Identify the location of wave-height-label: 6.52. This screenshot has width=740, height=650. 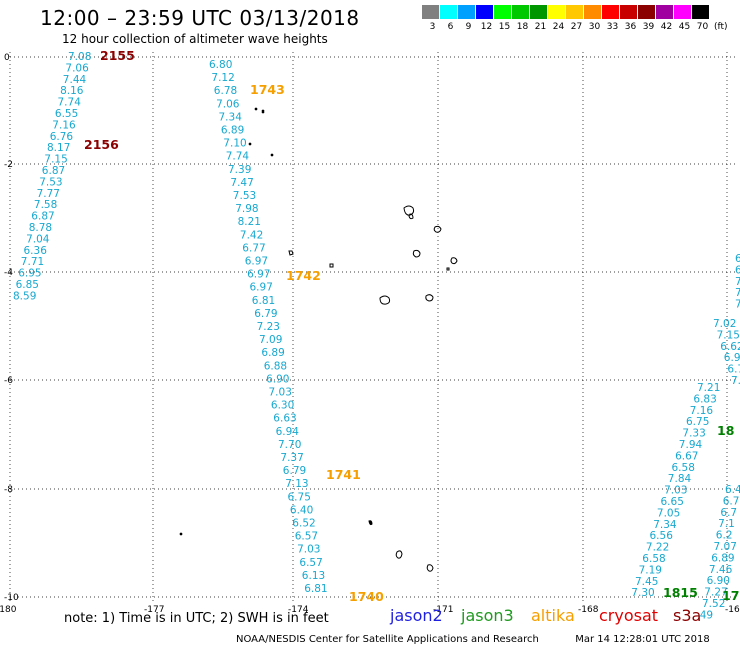
(303, 524).